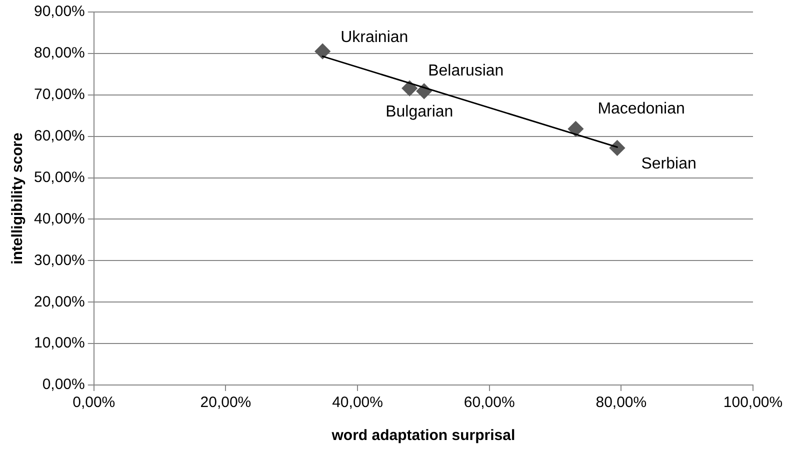  I want to click on annotation: Bulgarian, so click(420, 112).